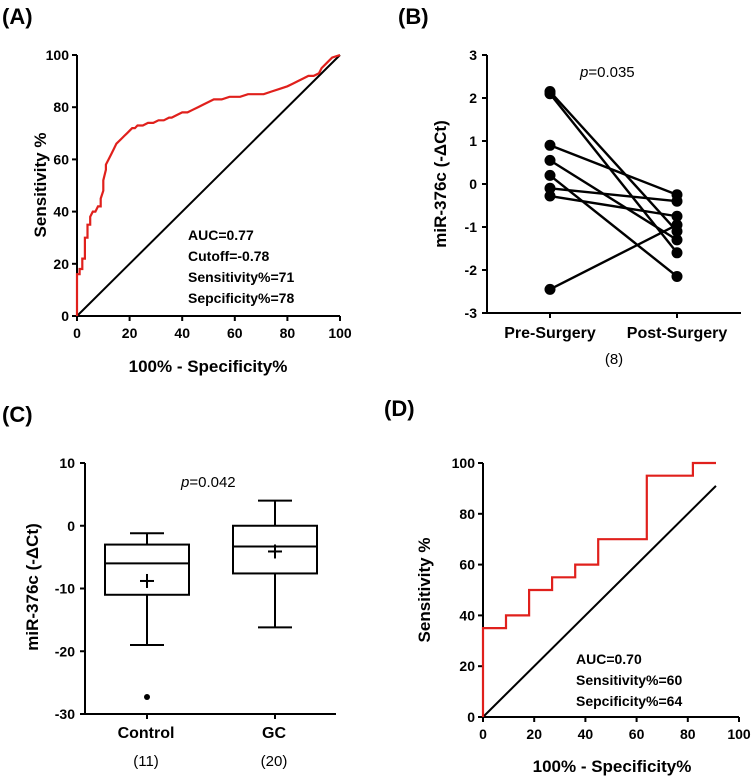  I want to click on panel-c-category-gc: GC, so click(274, 733).